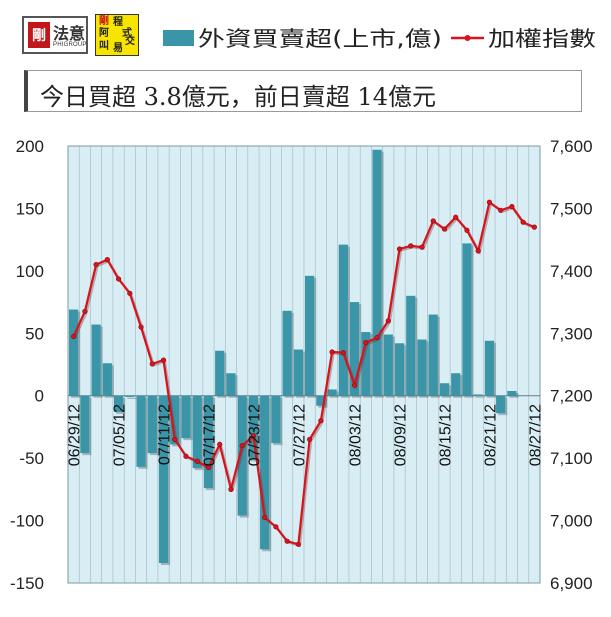 The width and height of the screenshot is (611, 617). I want to click on left-tick-label: 50, so click(34, 333).